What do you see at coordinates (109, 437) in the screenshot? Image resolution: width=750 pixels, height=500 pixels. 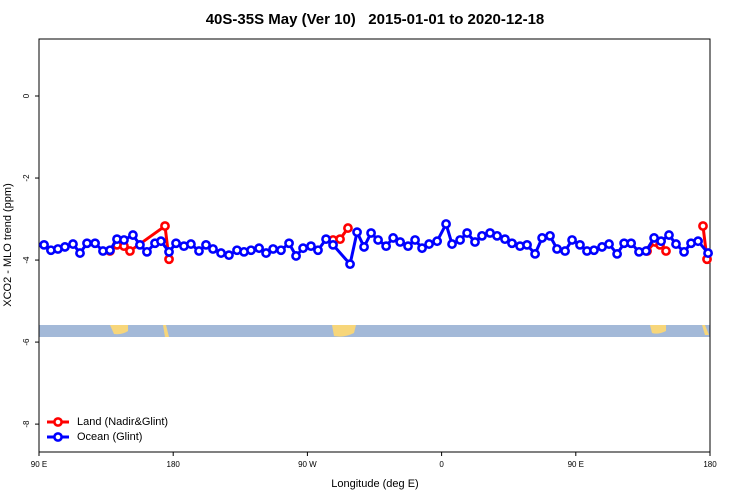 I see `legend-label: Ocean (Glint)` at bounding box center [109, 437].